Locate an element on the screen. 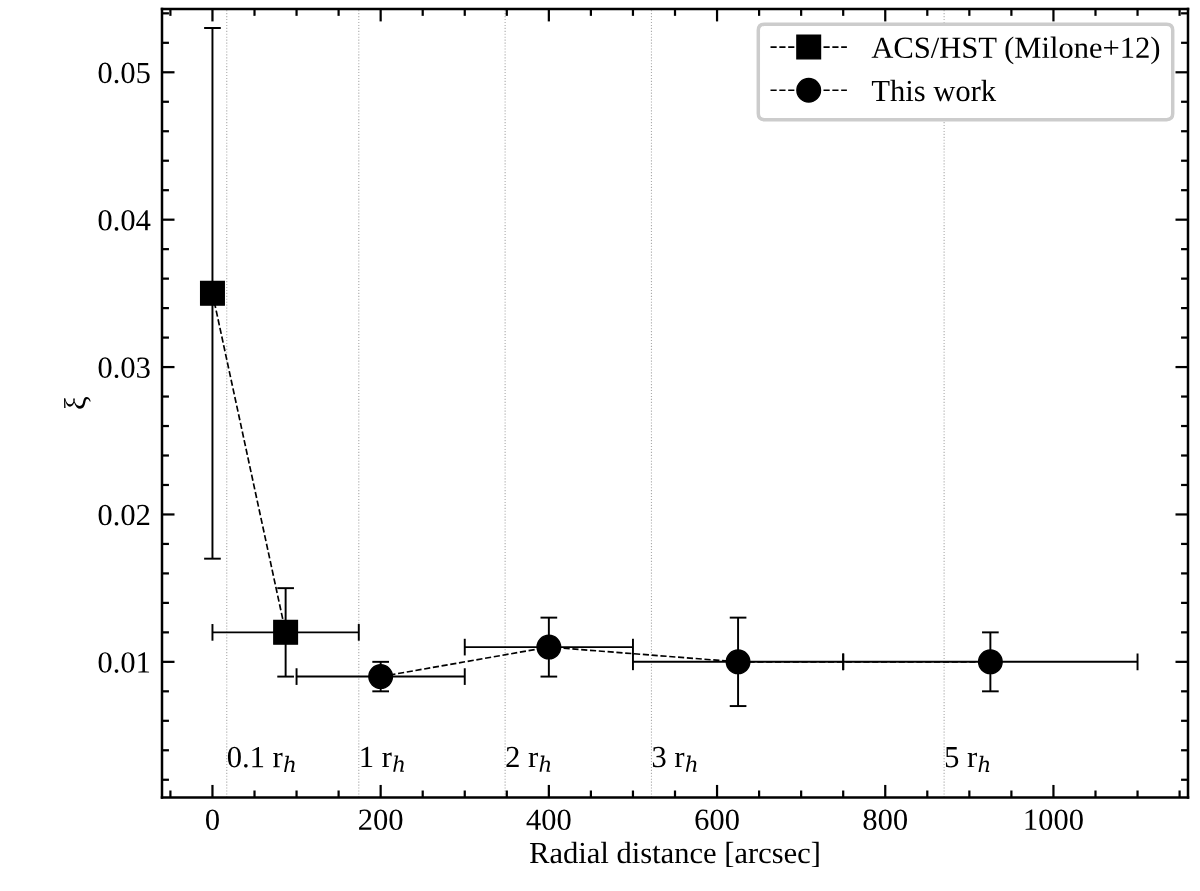  x-tick-label: 800 is located at coordinates (885, 820).